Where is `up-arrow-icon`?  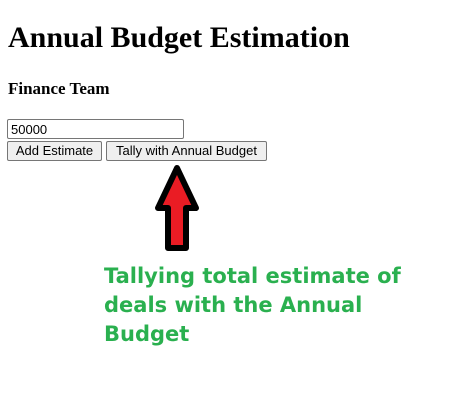 up-arrow-icon is located at coordinates (177, 208).